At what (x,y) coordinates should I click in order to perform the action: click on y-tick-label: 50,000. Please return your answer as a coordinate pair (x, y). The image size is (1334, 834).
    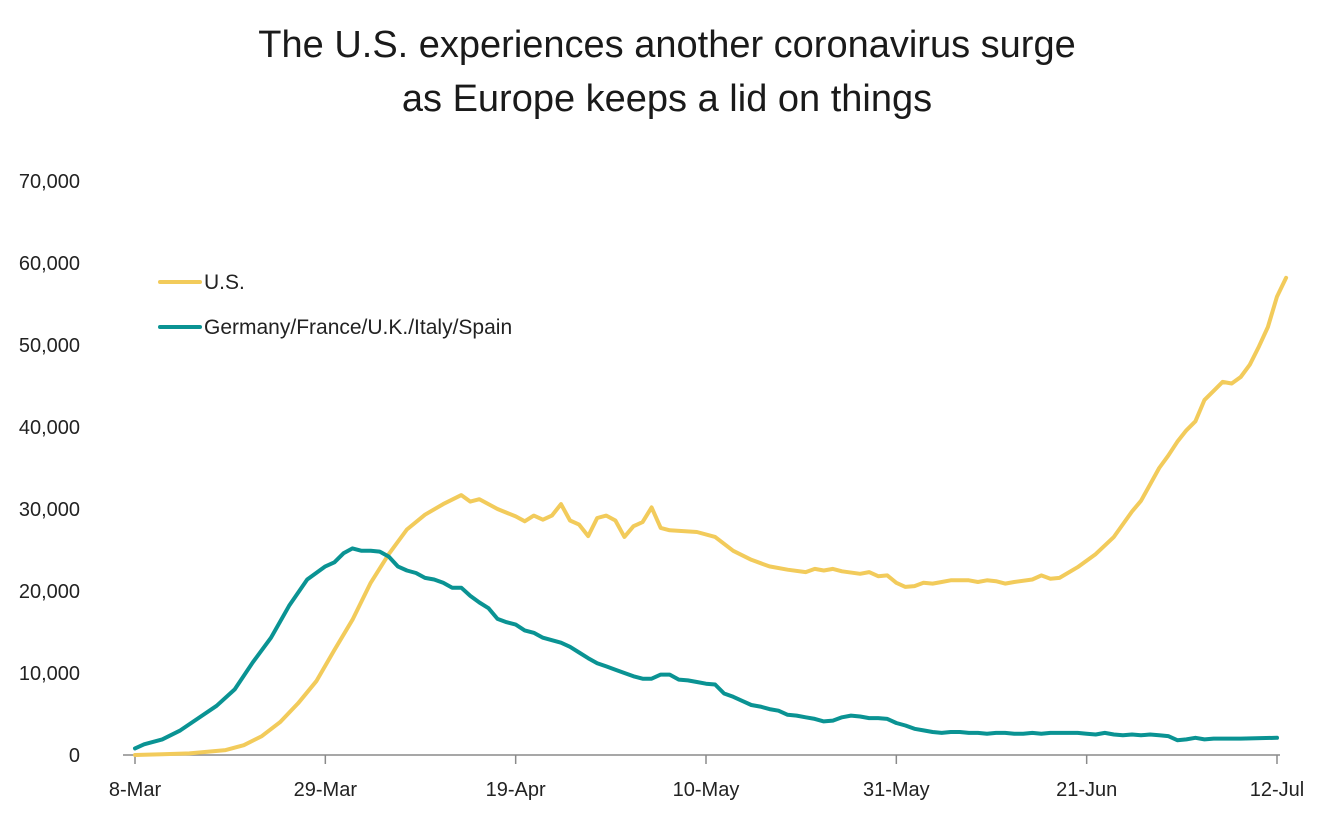
    Looking at the image, I should click on (49, 346).